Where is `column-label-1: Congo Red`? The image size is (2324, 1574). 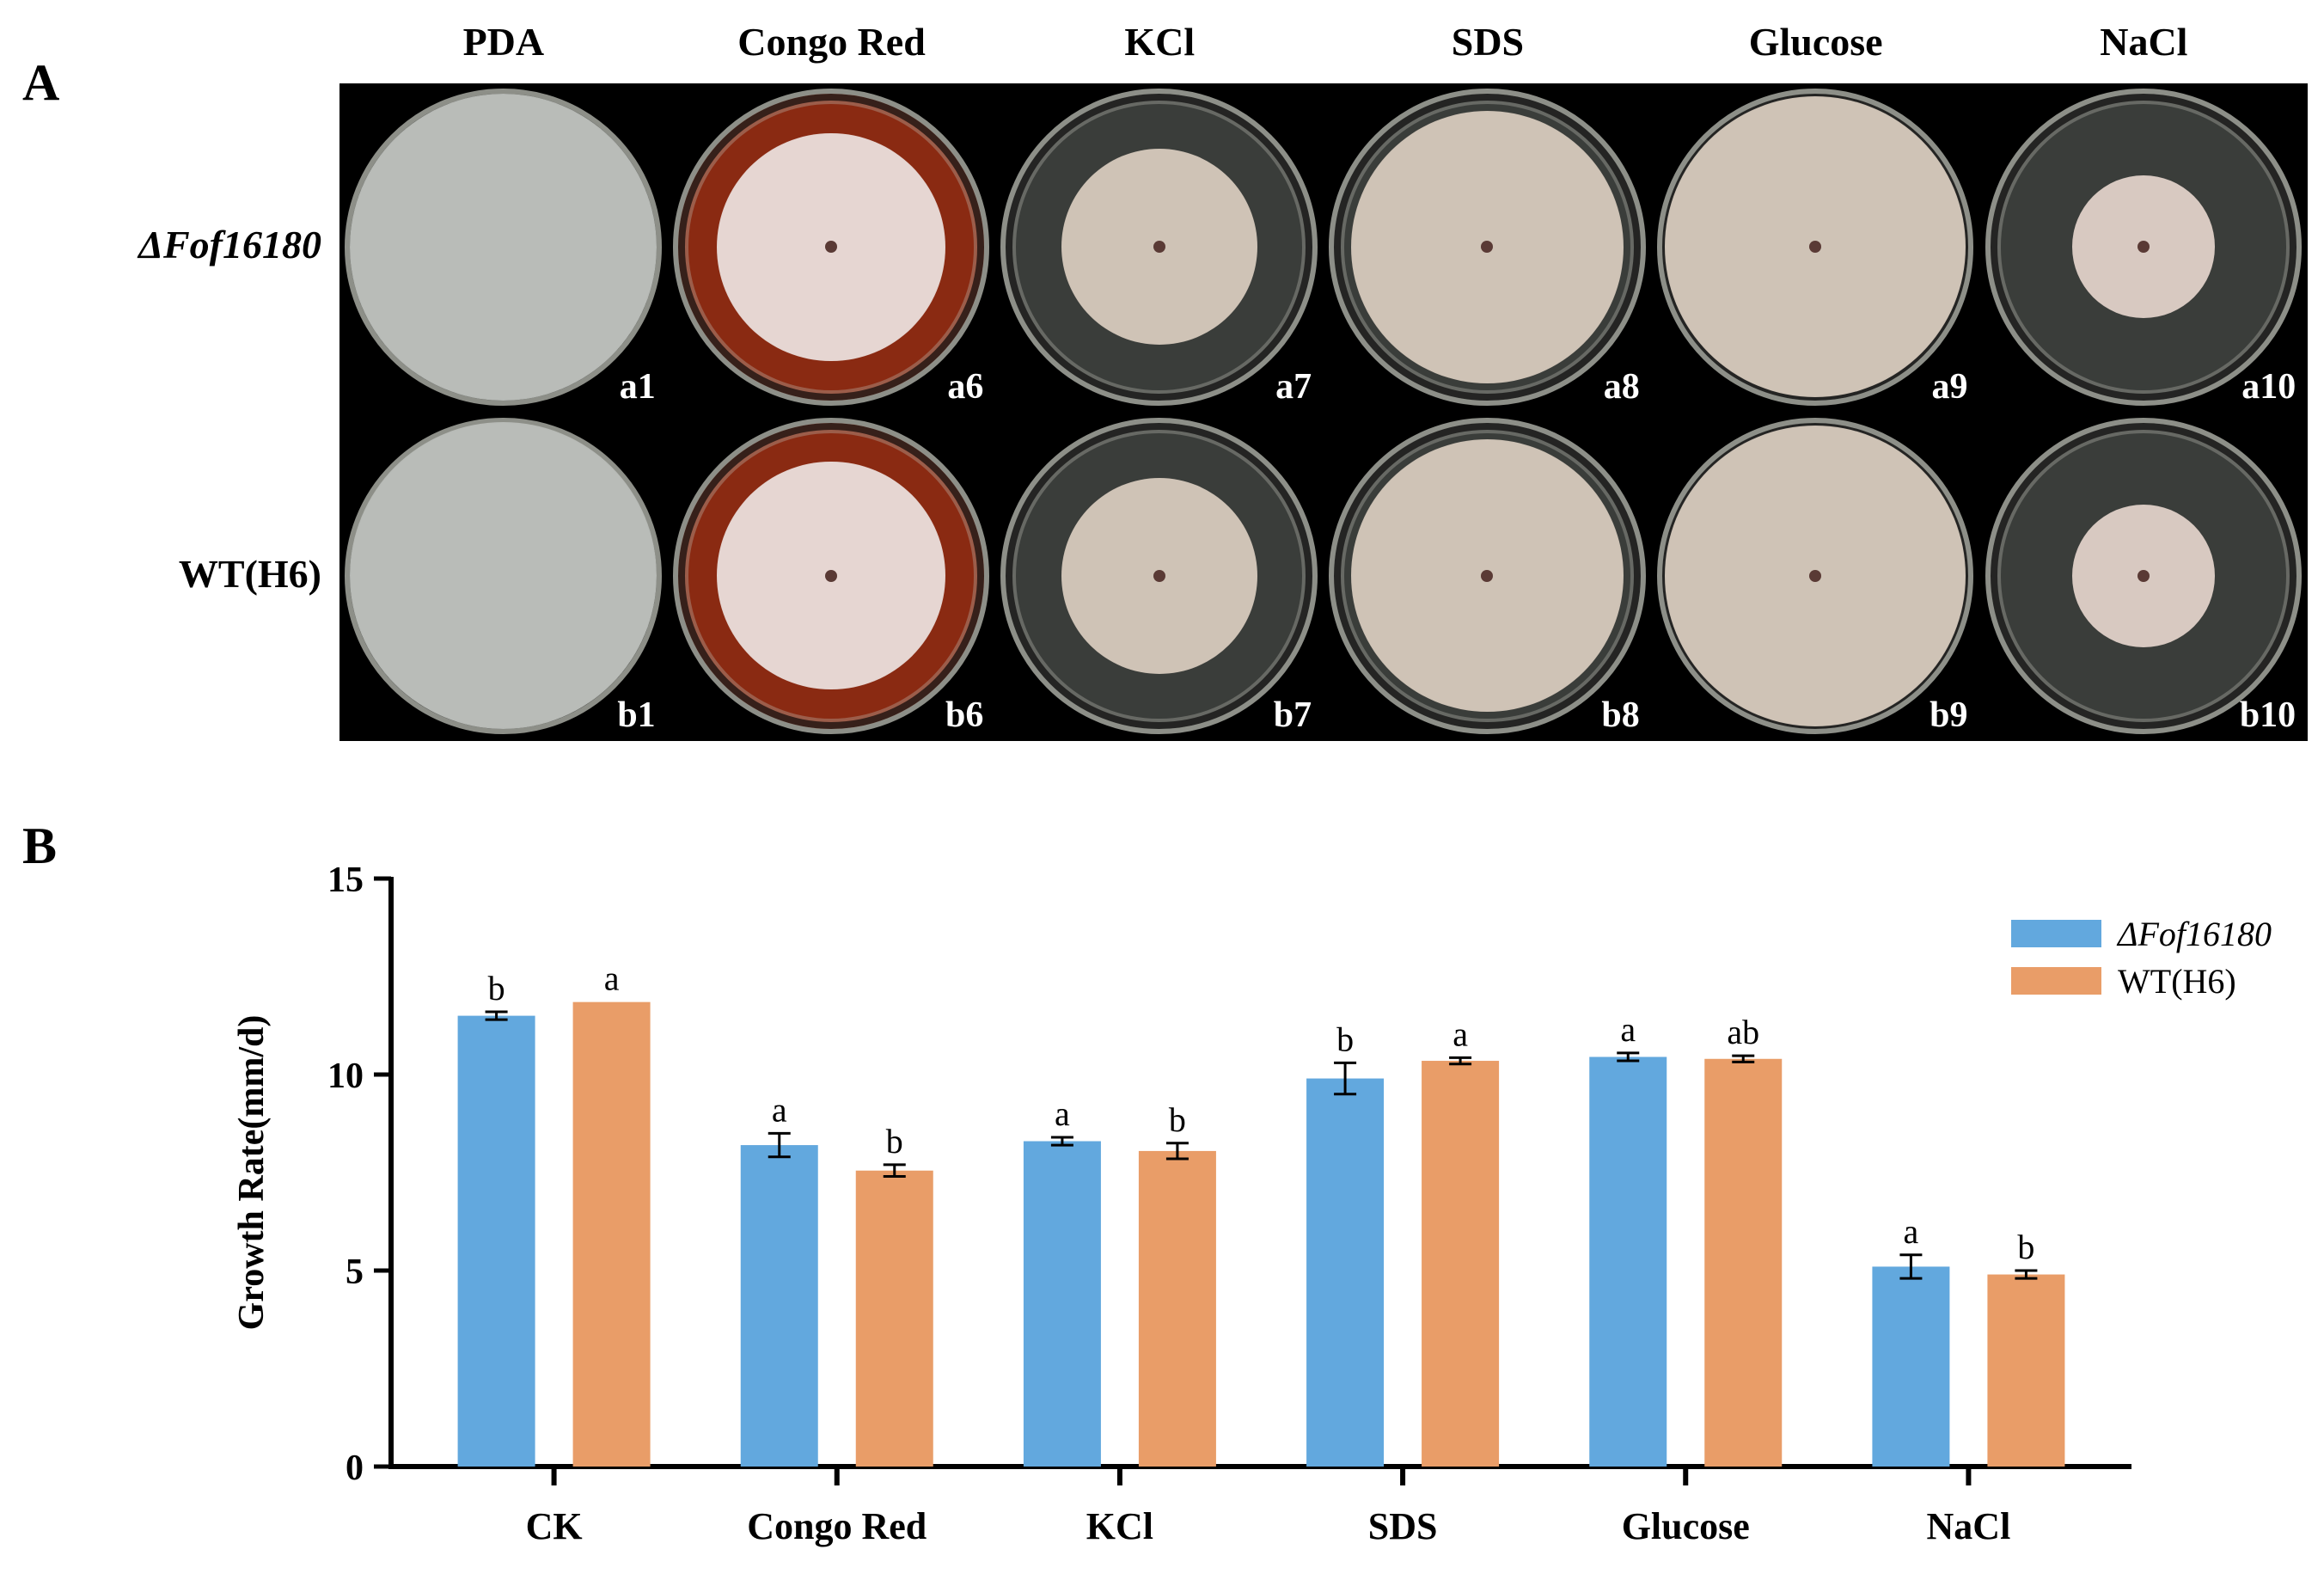 column-label-1: Congo Red is located at coordinates (832, 42).